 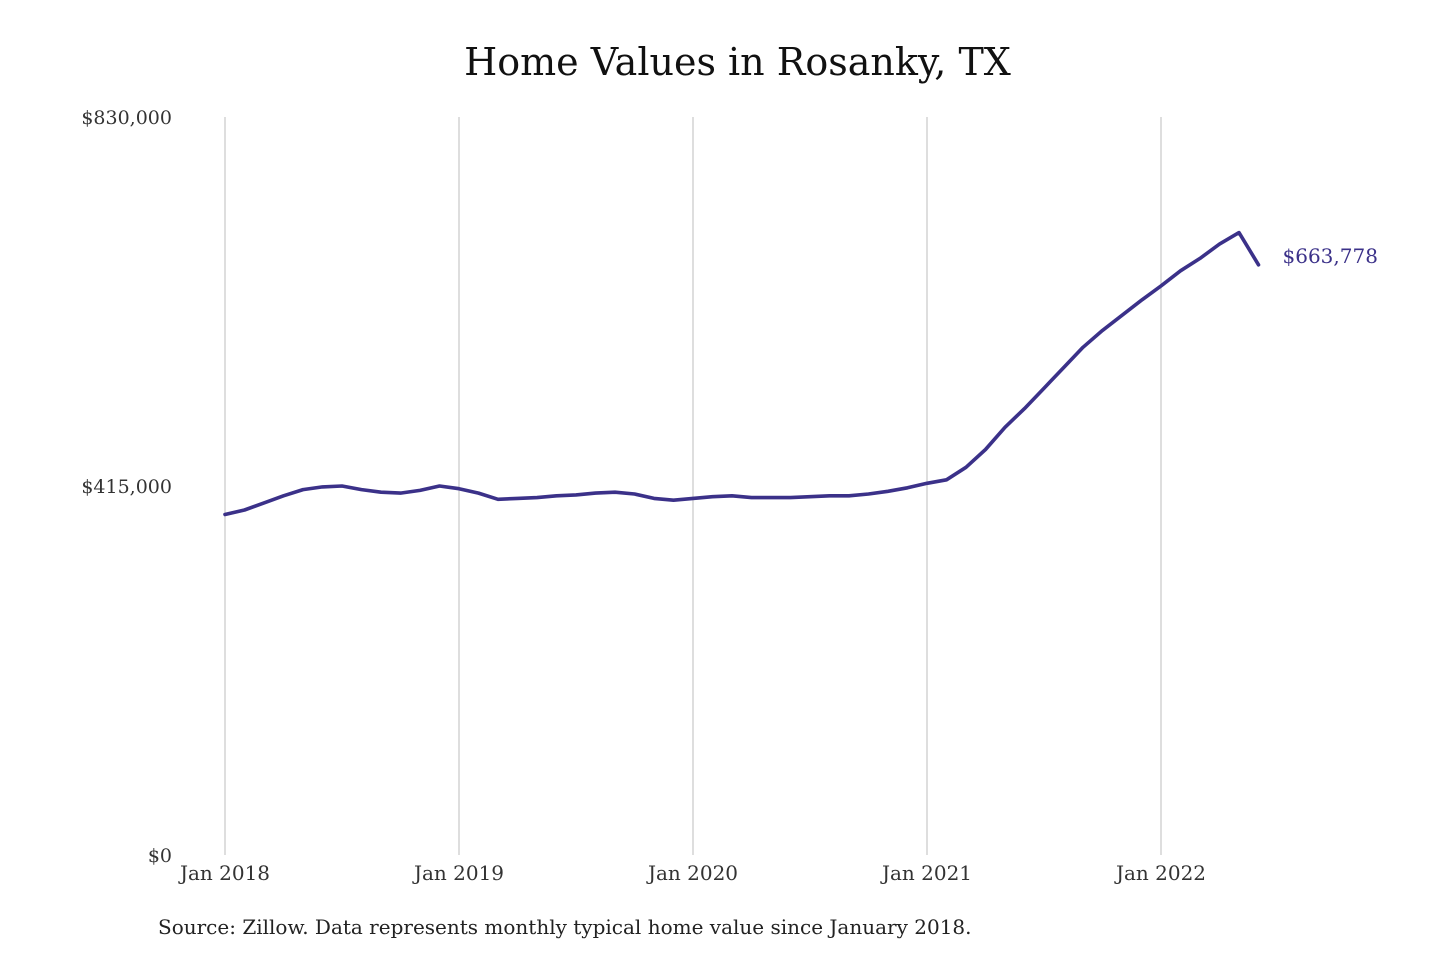 I want to click on x-tick-label-0: Jan 2018, so click(x=224, y=873).